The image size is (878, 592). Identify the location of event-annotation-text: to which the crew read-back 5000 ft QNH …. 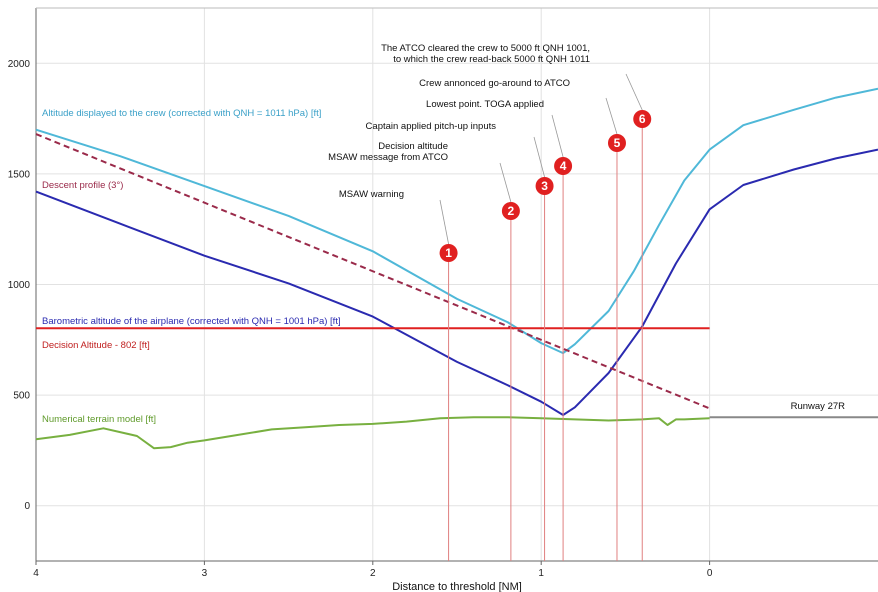
(491, 59).